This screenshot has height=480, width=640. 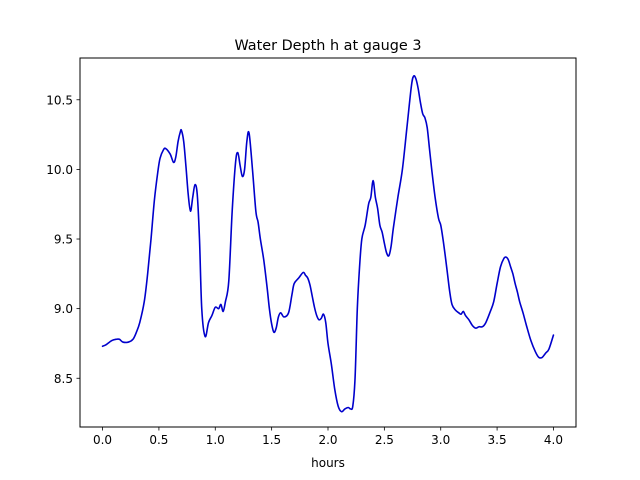 I want to click on chart-title: Water Depth h at gauge 3, so click(x=327, y=46).